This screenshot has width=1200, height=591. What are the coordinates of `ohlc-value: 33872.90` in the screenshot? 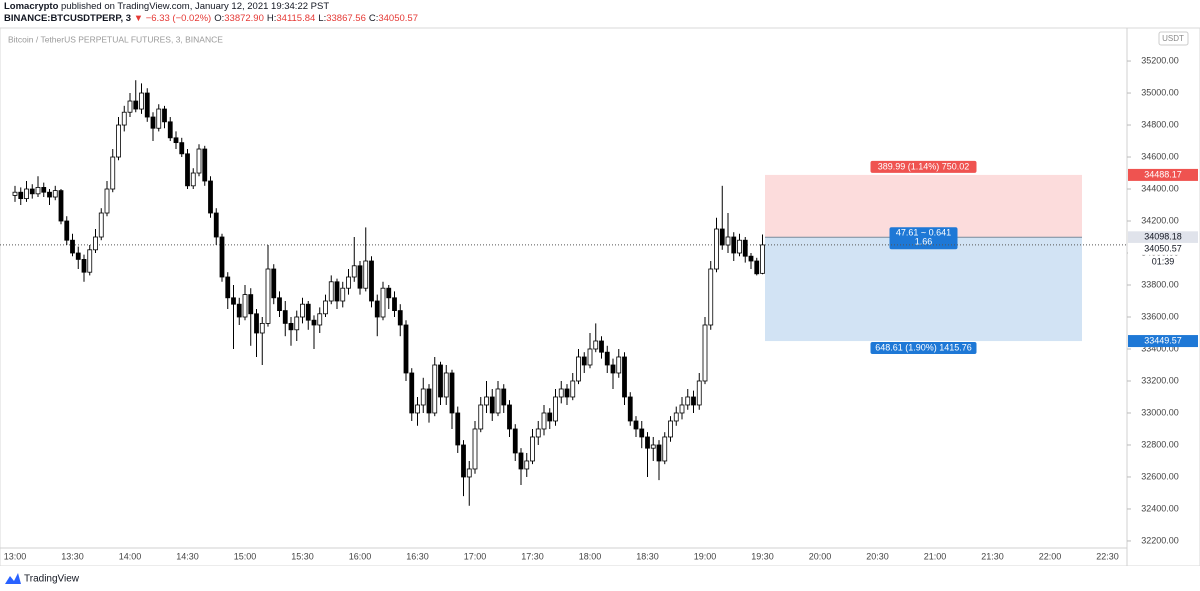 It's located at (244, 18).